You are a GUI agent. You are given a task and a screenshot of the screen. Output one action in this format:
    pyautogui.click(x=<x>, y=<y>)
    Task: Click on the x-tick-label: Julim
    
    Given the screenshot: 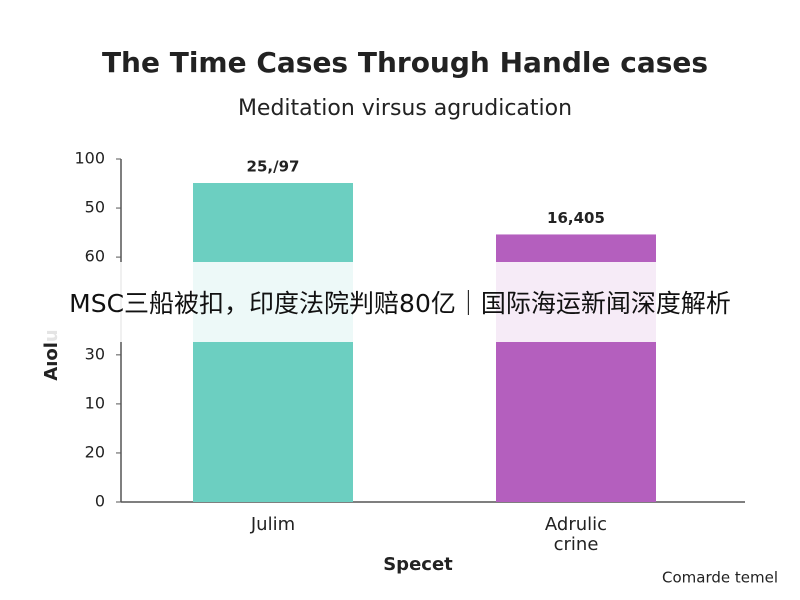 What is the action you would take?
    pyautogui.click(x=273, y=524)
    